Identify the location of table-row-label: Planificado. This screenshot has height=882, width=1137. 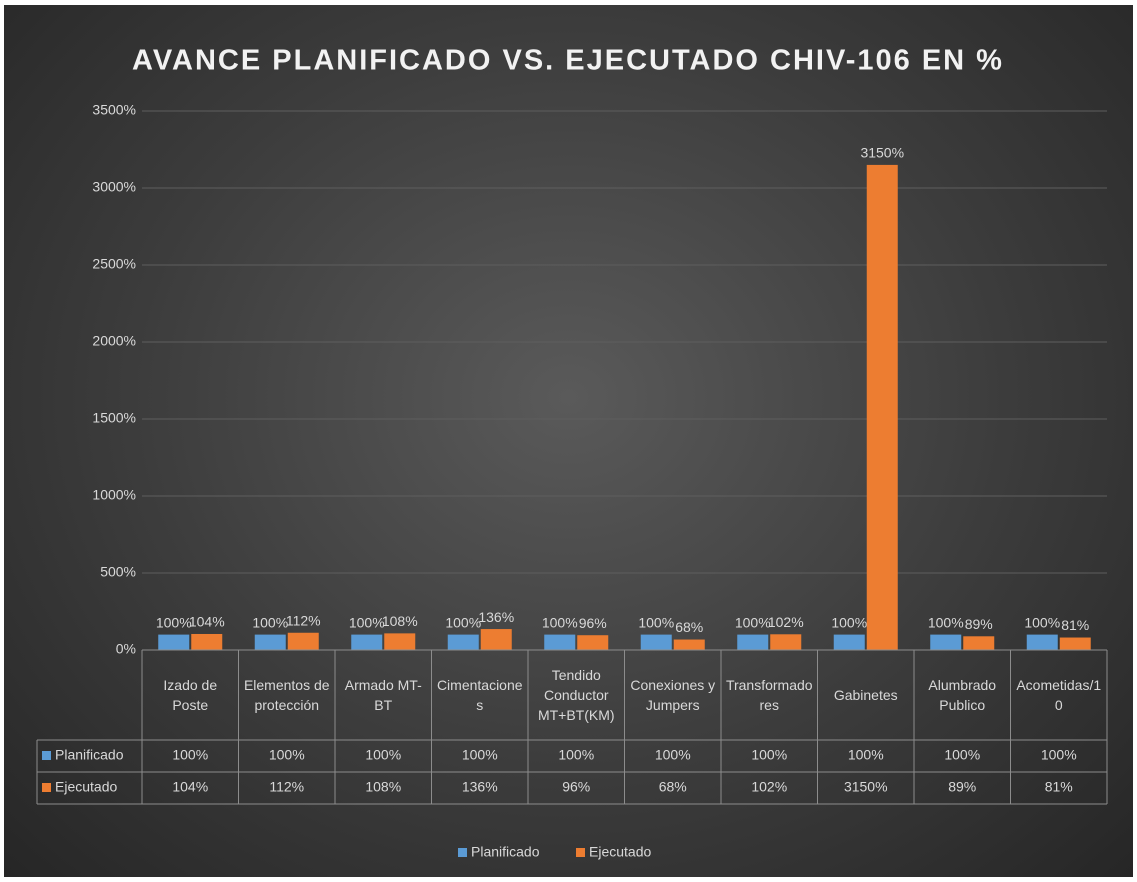
(89, 755).